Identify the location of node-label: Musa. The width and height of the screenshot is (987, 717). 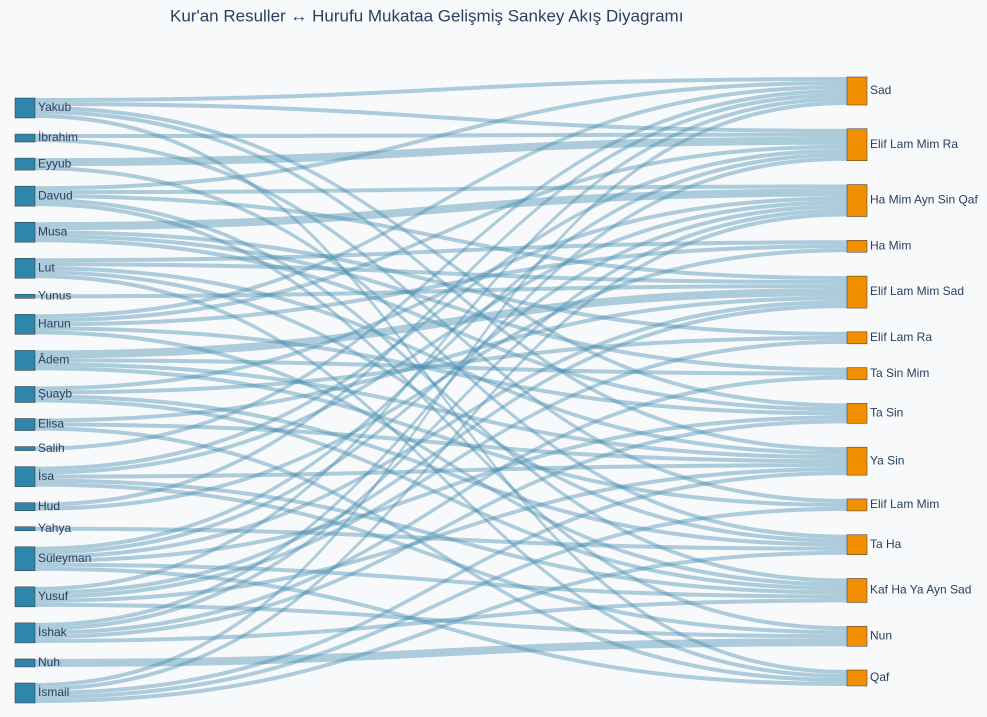
(53, 231).